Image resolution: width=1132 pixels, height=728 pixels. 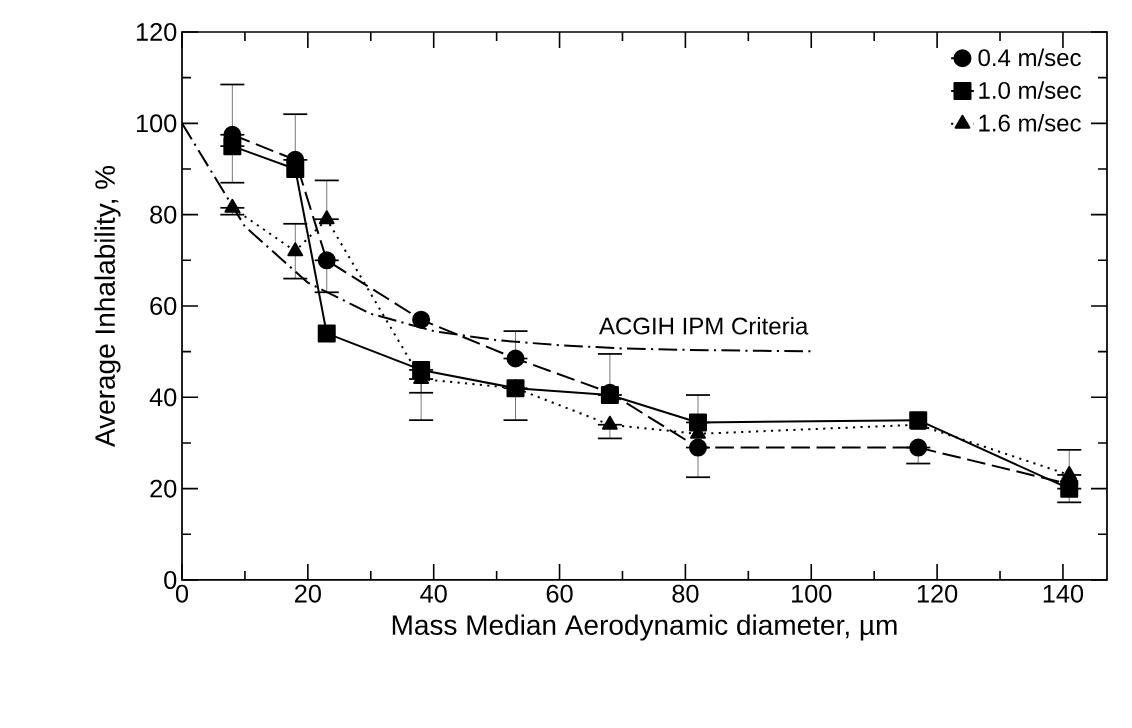 I want to click on x-tick-label: 60, so click(x=559, y=593).